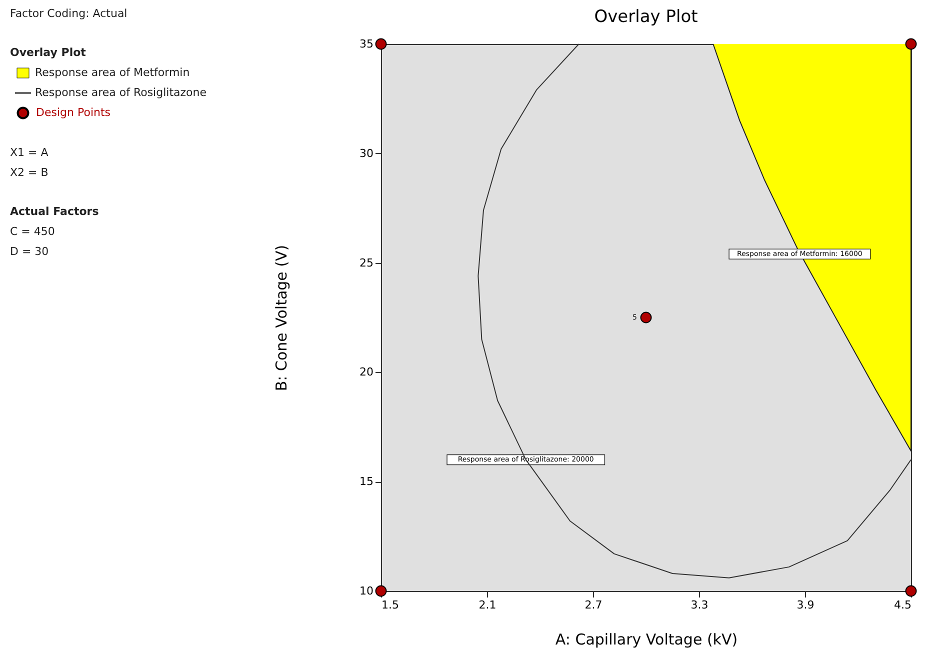 The image size is (928, 668). Describe the element at coordinates (29, 152) in the screenshot. I see `text: X1 = A` at that location.